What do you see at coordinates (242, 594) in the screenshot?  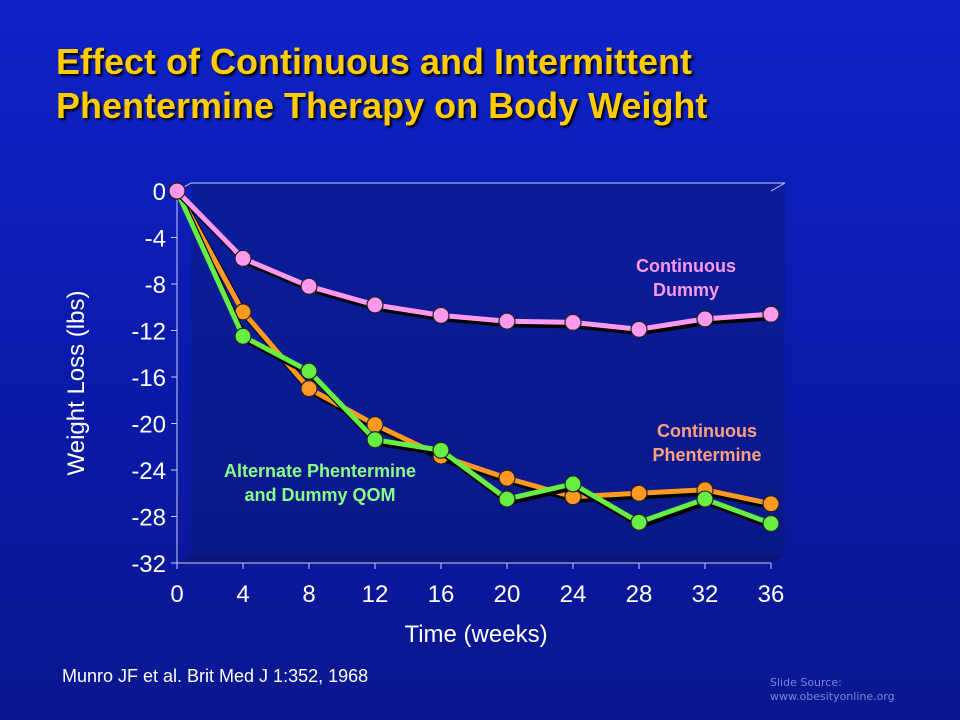 I see `x-tick-label: 4` at bounding box center [242, 594].